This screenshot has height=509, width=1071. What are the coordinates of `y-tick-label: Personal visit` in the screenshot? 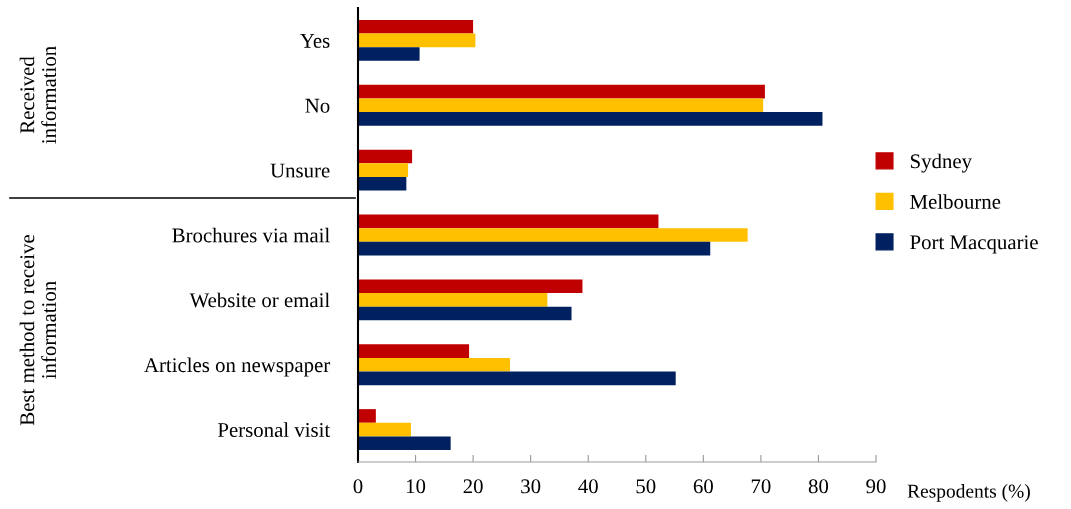 It's located at (274, 429).